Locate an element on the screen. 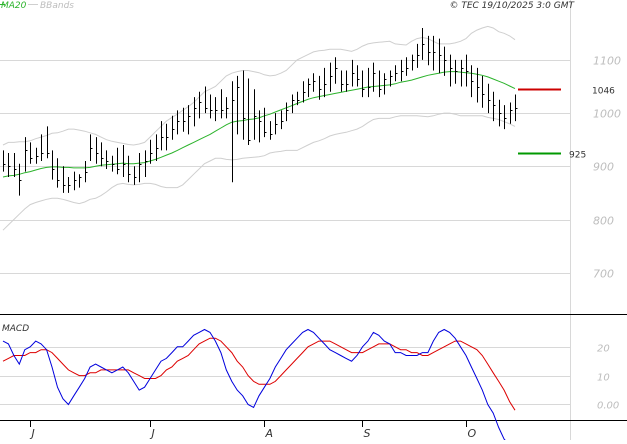  macd-tick-labels: 20 10 0.00 is located at coordinates (608, 378).